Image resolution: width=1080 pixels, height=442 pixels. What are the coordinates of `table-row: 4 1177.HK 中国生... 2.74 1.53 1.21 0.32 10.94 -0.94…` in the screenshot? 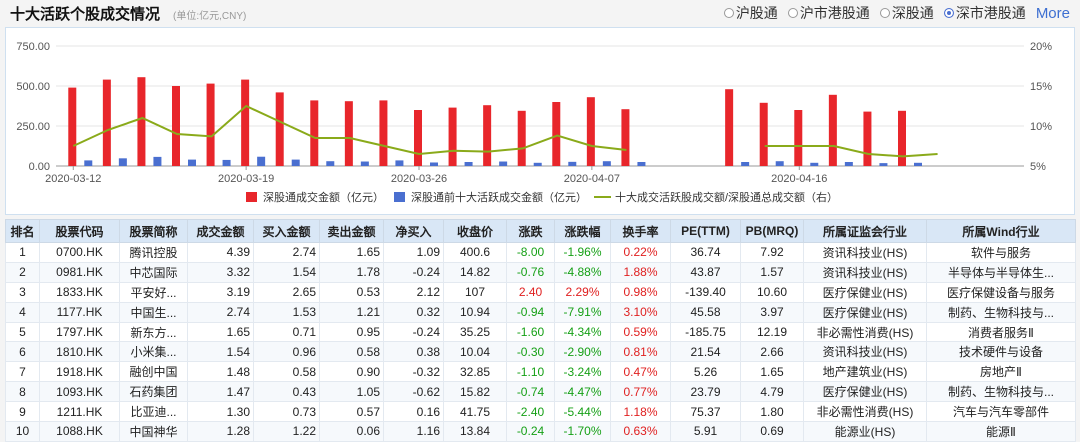 It's located at (540, 312).